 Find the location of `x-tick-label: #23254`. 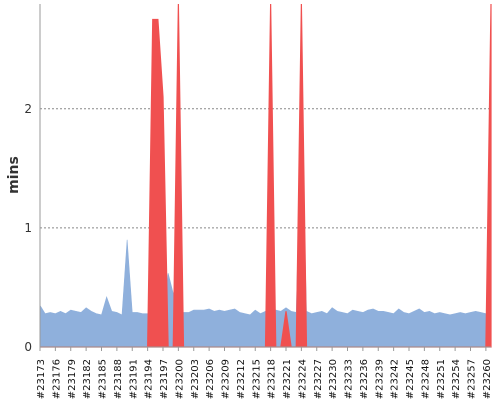

x-tick-label: #23254 is located at coordinates (456, 379).